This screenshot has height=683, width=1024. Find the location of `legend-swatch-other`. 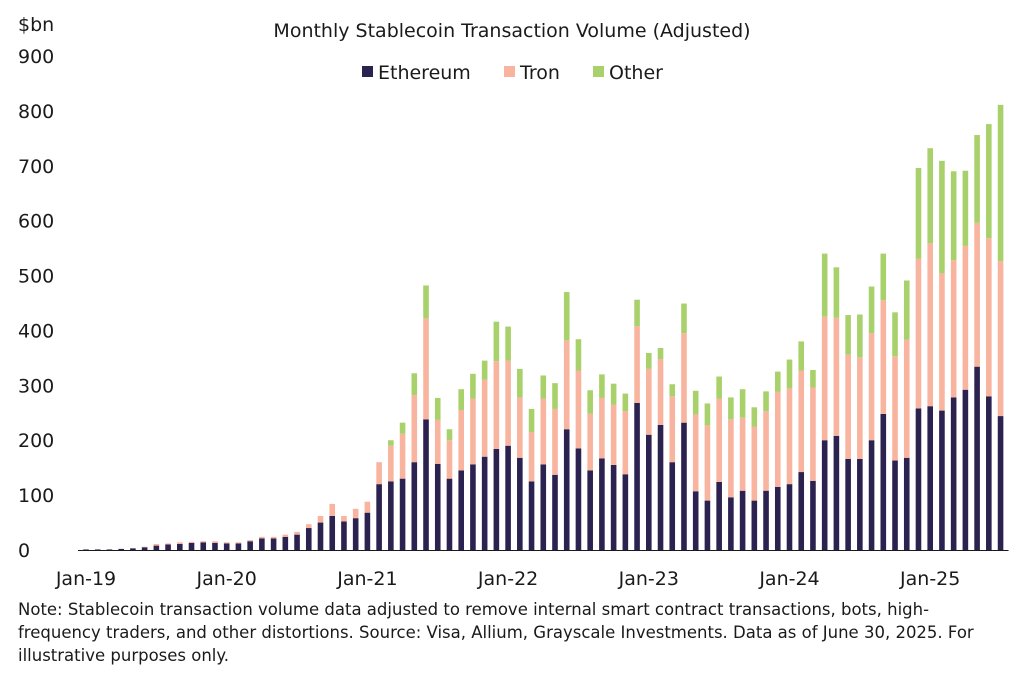

legend-swatch-other is located at coordinates (598, 71).